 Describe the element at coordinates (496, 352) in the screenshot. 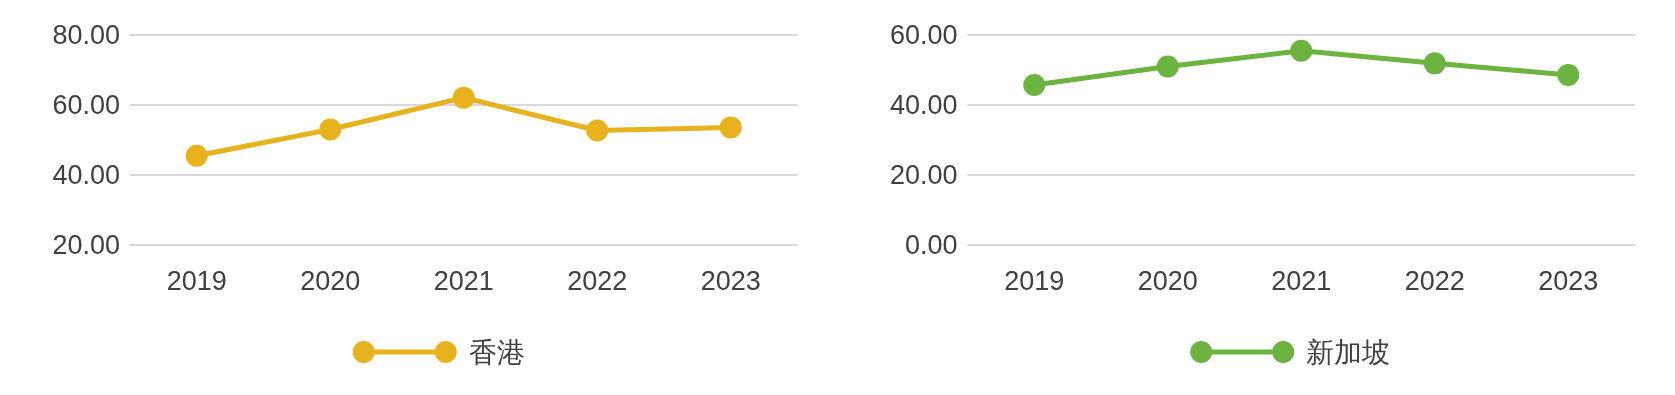

I see `legend-label: 香港` at that location.